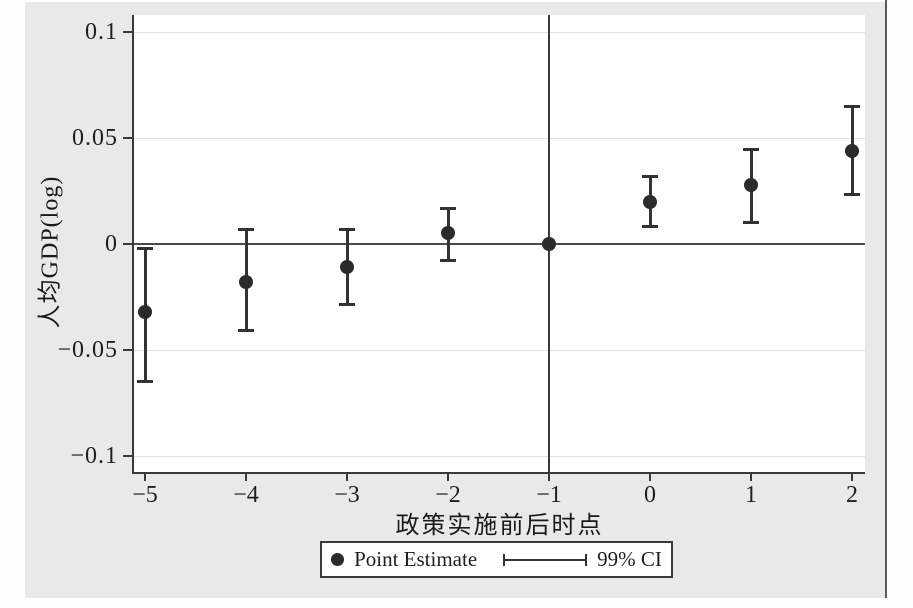  I want to click on x-axis-title: 政策实施前后时点, so click(499, 526).